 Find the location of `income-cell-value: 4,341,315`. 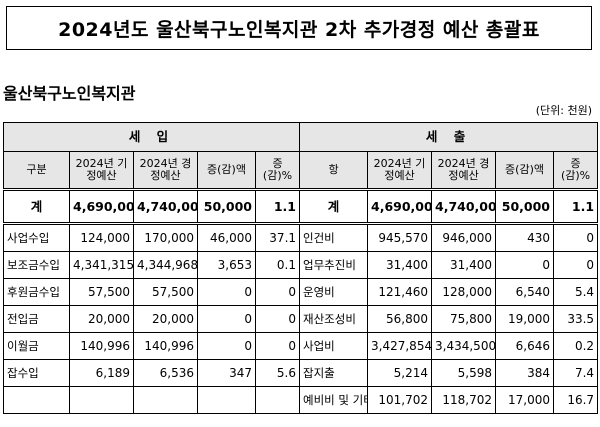

income-cell-value: 4,341,315 is located at coordinates (101, 265).